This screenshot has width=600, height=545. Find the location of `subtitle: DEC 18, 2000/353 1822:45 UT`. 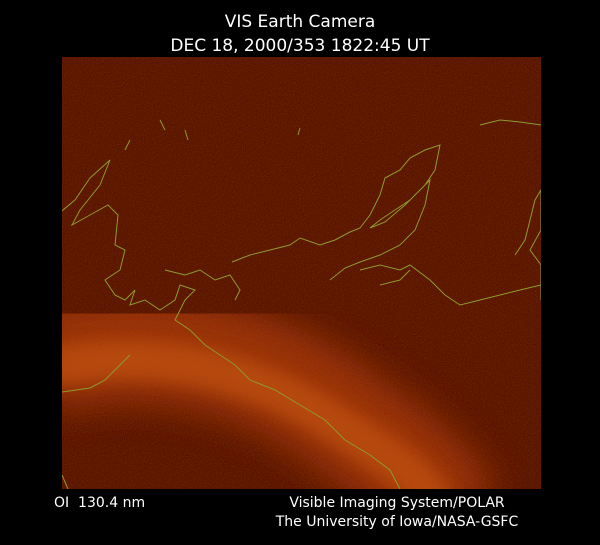

subtitle: DEC 18, 2000/353 1822:45 UT is located at coordinates (300, 46).